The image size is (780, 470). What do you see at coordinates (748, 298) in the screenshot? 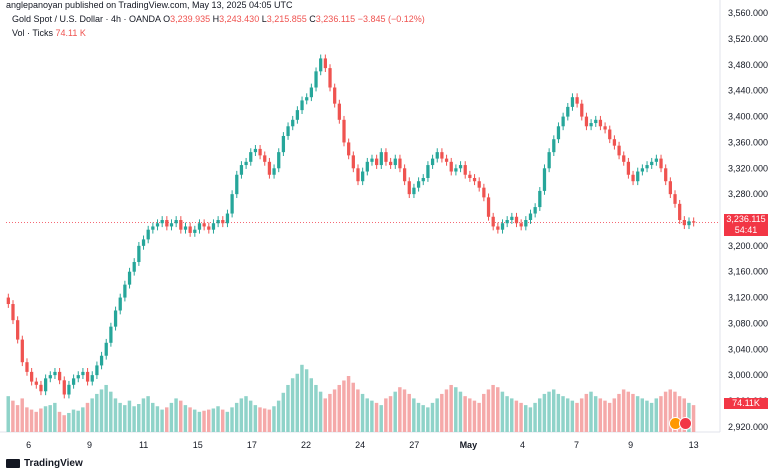
I see `y-tick-label: 3,120.000` at bounding box center [748, 298].